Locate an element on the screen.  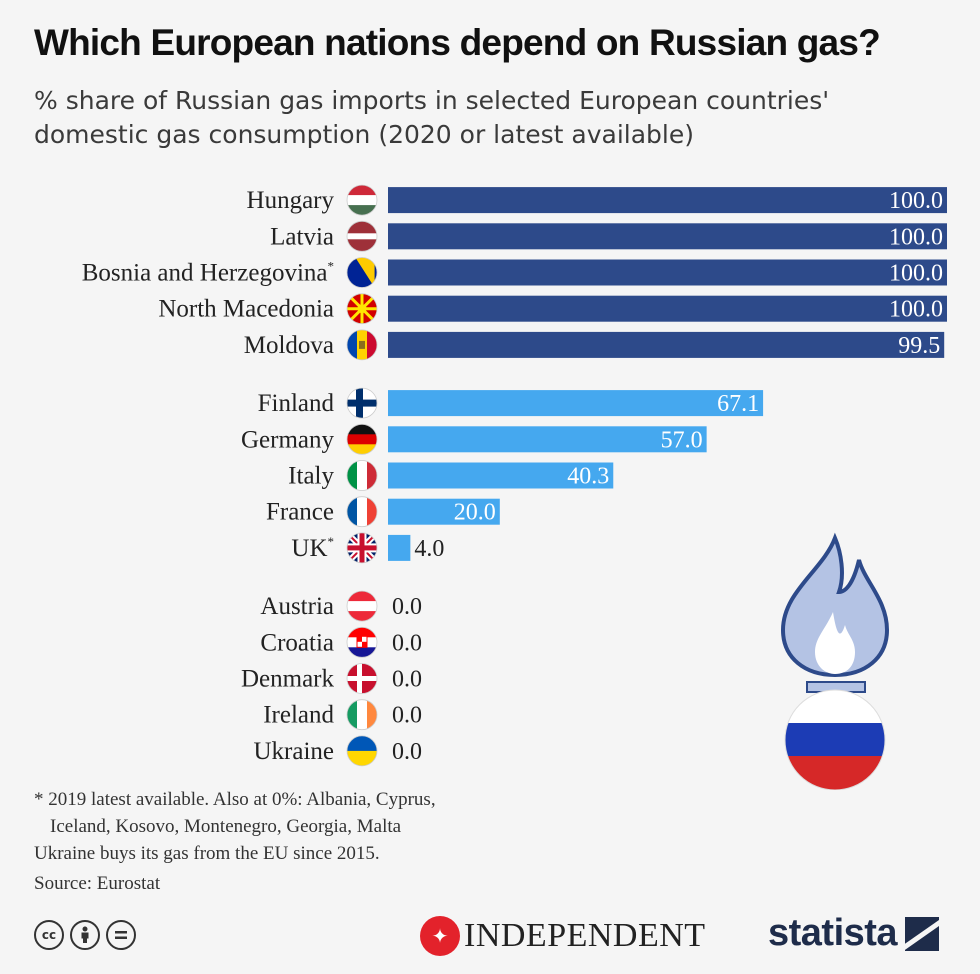
bar-row: Bosnia and Herzegovina* 100.0 is located at coordinates (514, 272).